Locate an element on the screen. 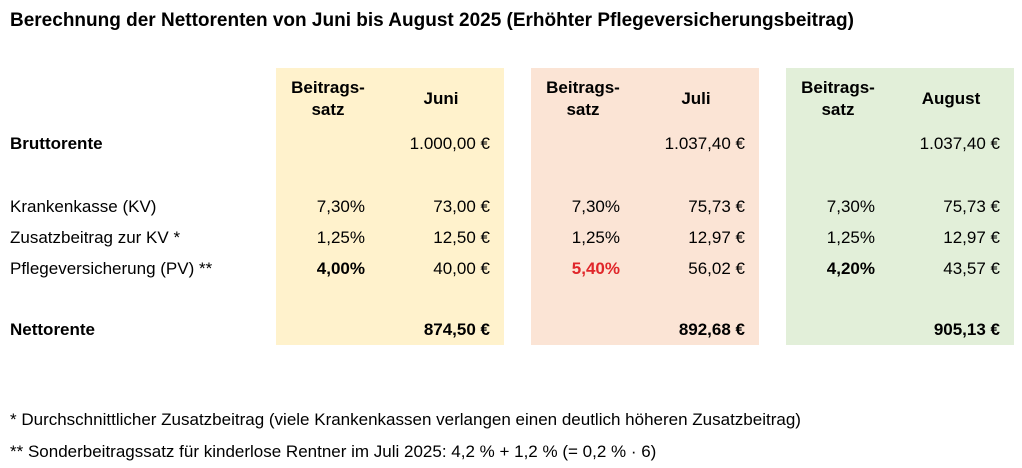 Image resolution: width=1022 pixels, height=468 pixels. row-label-kv: Krankenkasse (KV) is located at coordinates (83, 206).